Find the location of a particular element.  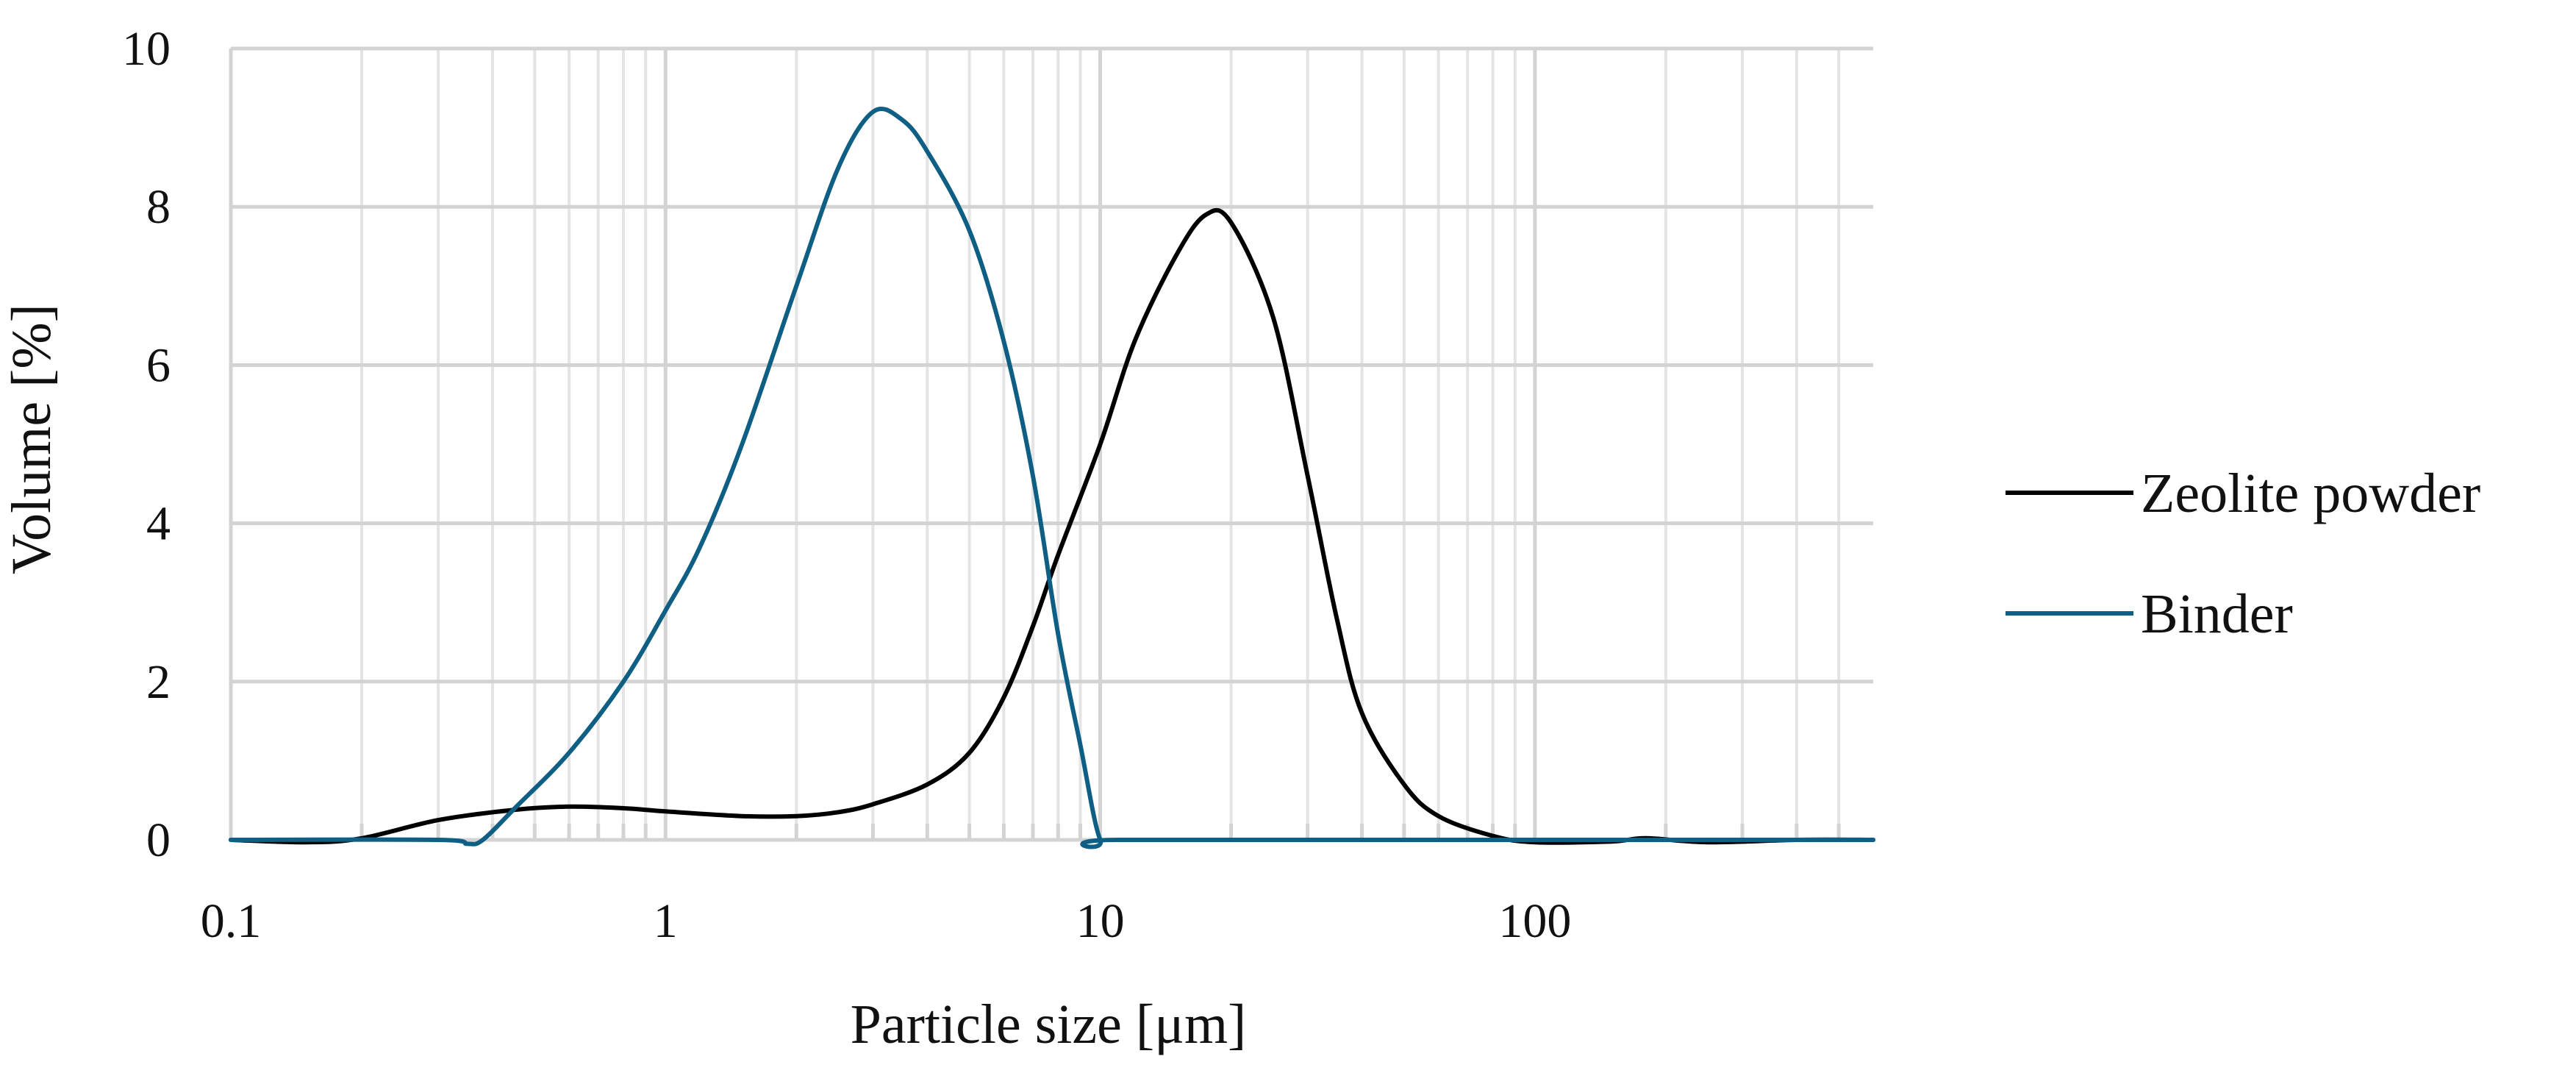

x-tick-label: 10 is located at coordinates (1100, 921).